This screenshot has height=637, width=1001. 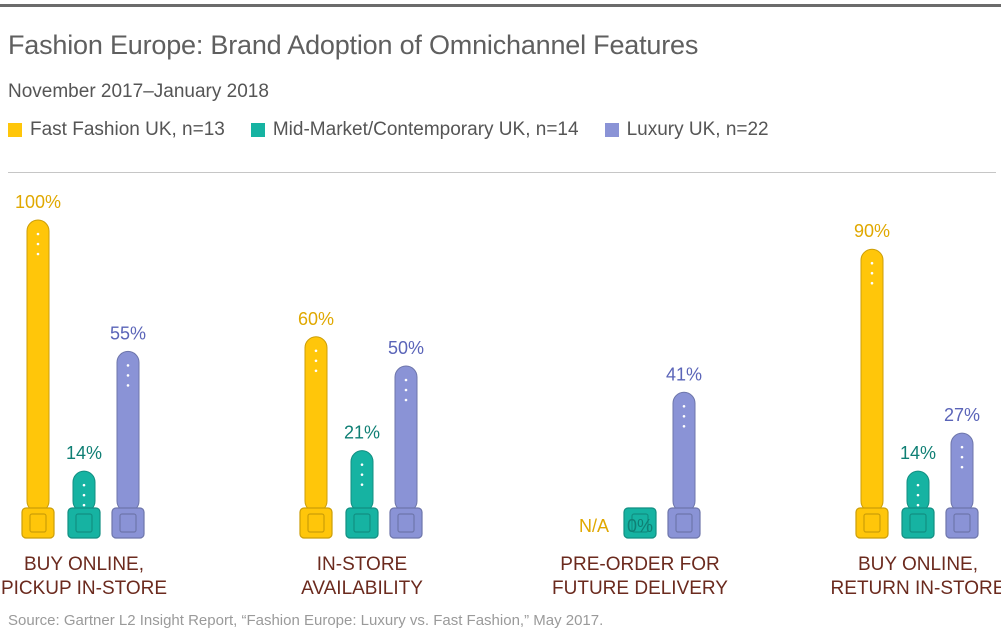 I want to click on legend-item-luxury: Luxury UK, n=22, so click(x=686, y=130).